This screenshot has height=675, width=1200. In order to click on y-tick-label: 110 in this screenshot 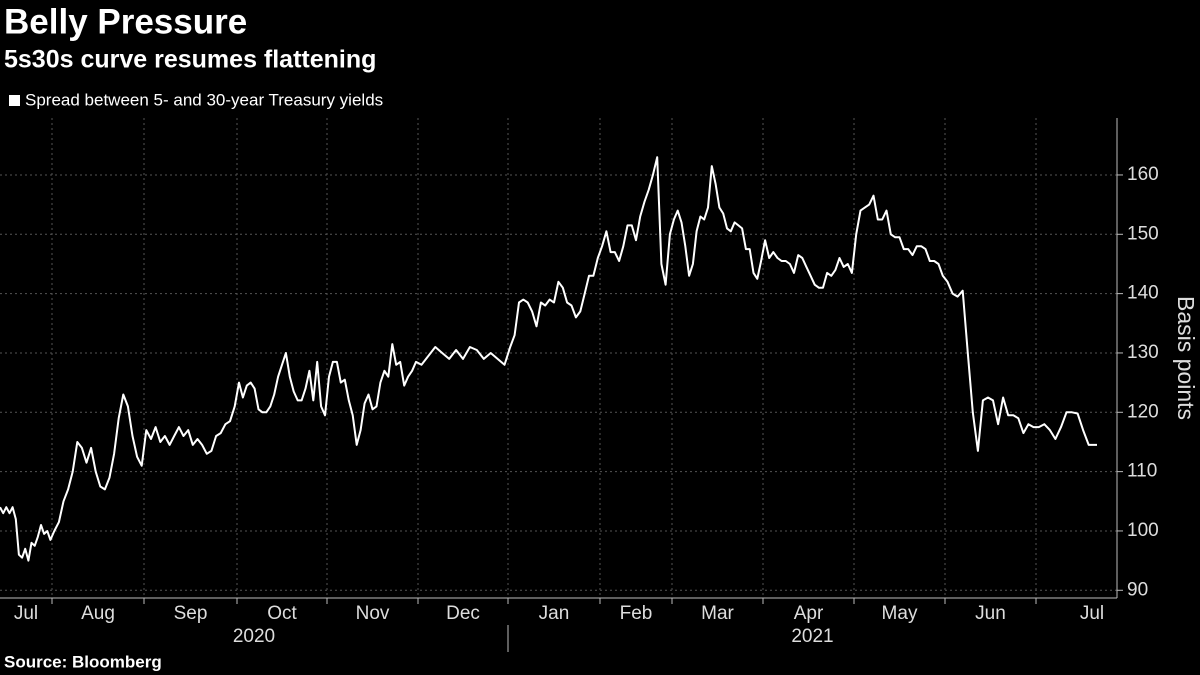, I will do `click(1142, 471)`.